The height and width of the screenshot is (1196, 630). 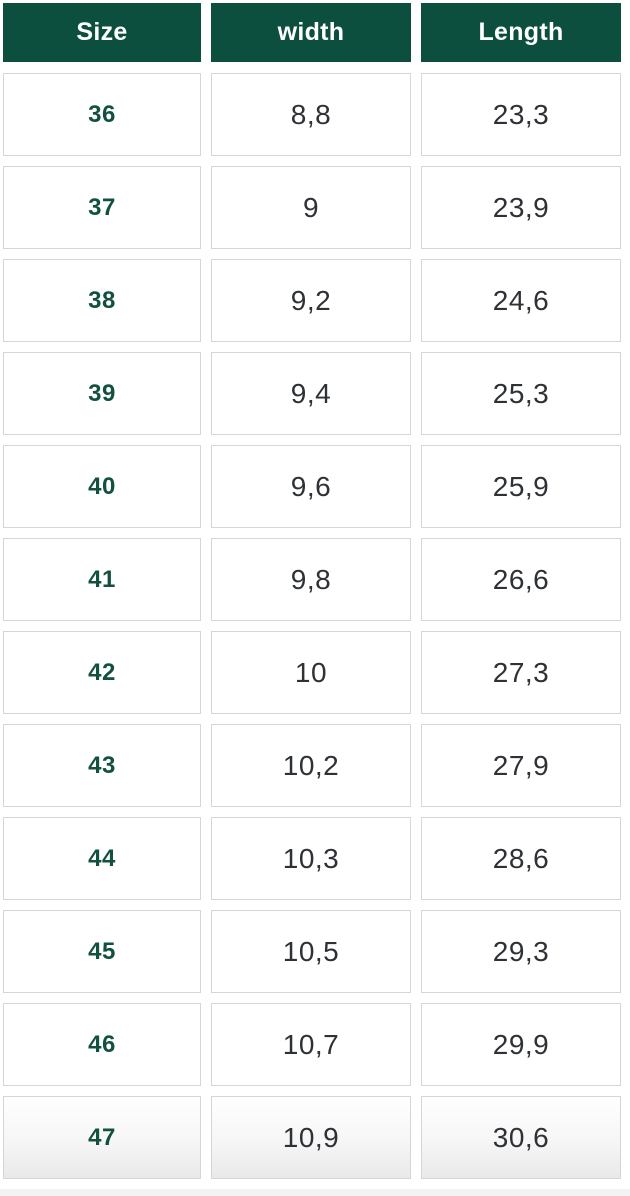 I want to click on size-cell: 38, so click(x=102, y=300).